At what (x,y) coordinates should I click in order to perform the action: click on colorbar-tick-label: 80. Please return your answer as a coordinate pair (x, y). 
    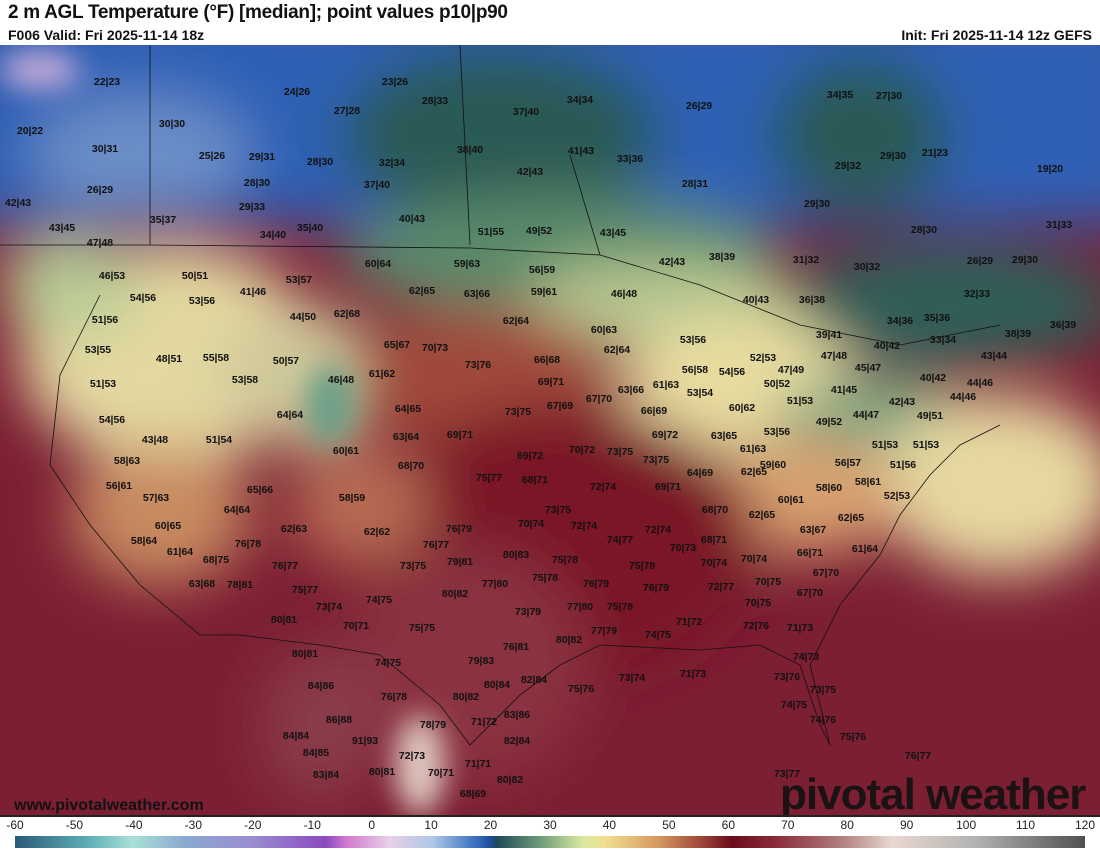
    Looking at the image, I should click on (847, 825).